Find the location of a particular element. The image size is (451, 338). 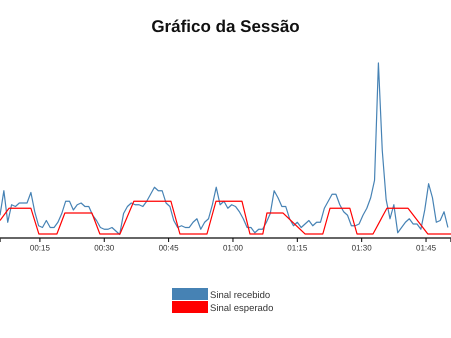

x-tick-label: 01:45 is located at coordinates (426, 248).